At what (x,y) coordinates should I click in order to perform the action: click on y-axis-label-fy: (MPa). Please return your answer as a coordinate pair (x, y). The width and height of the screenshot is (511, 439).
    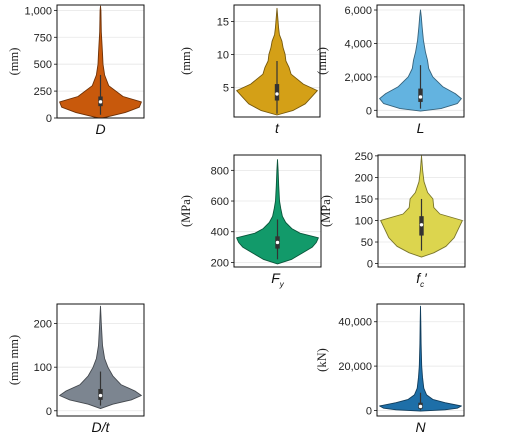
    Looking at the image, I should click on (186, 211).